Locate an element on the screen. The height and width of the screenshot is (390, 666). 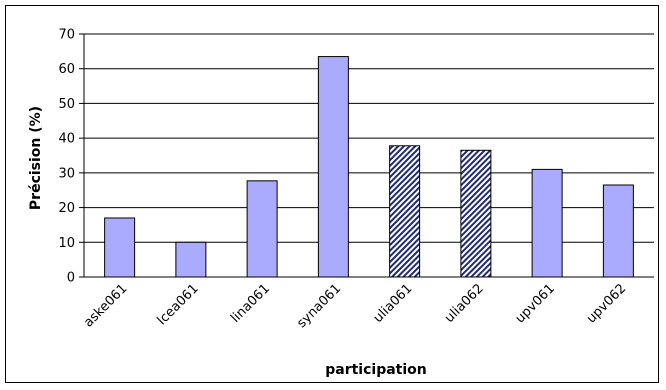
x-tick-label: upv061 is located at coordinates (535, 303).